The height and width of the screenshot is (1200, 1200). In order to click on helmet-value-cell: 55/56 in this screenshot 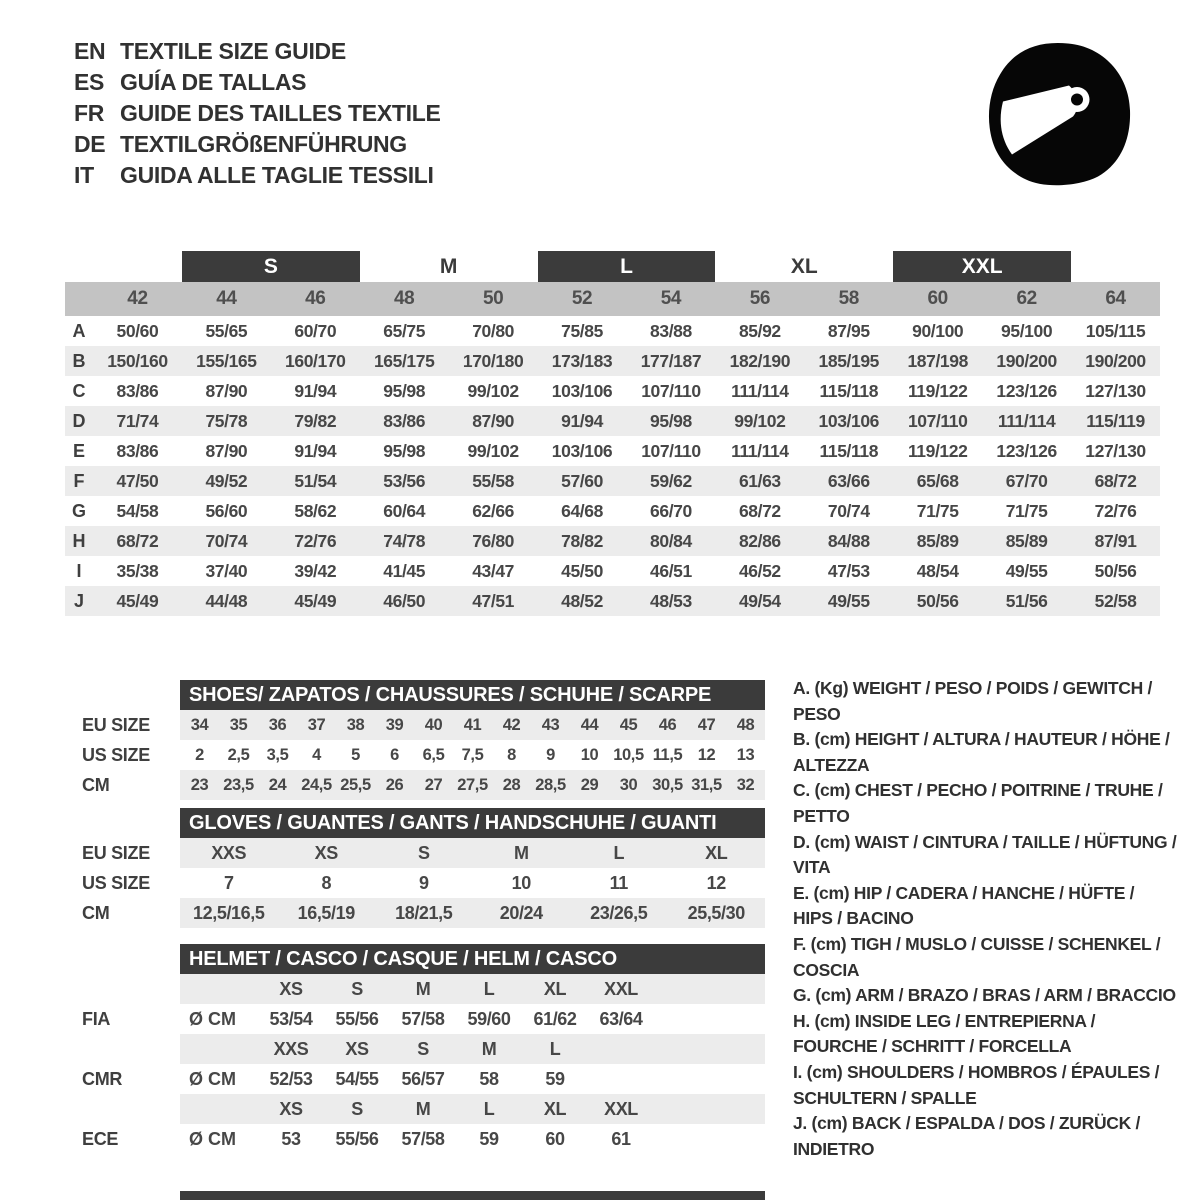, I will do `click(357, 1018)`.